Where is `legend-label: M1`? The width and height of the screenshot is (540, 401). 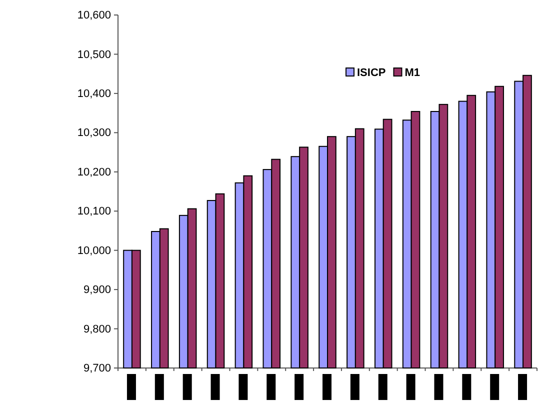 legend-label: M1 is located at coordinates (412, 73).